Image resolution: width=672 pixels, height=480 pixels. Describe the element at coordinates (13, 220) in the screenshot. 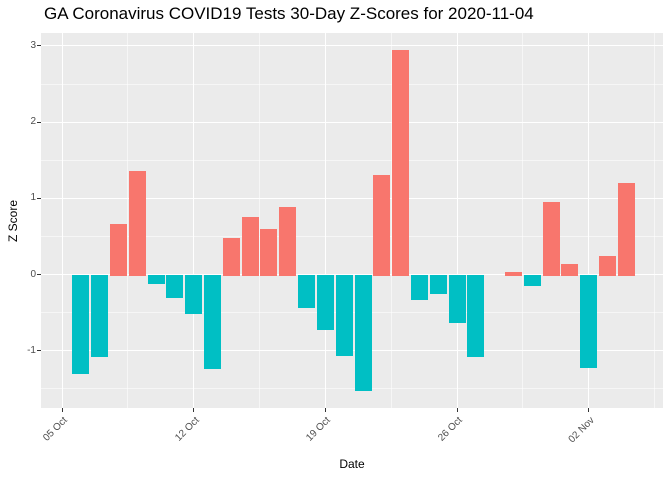

I see `y-axis-title-text: Z Score` at that location.